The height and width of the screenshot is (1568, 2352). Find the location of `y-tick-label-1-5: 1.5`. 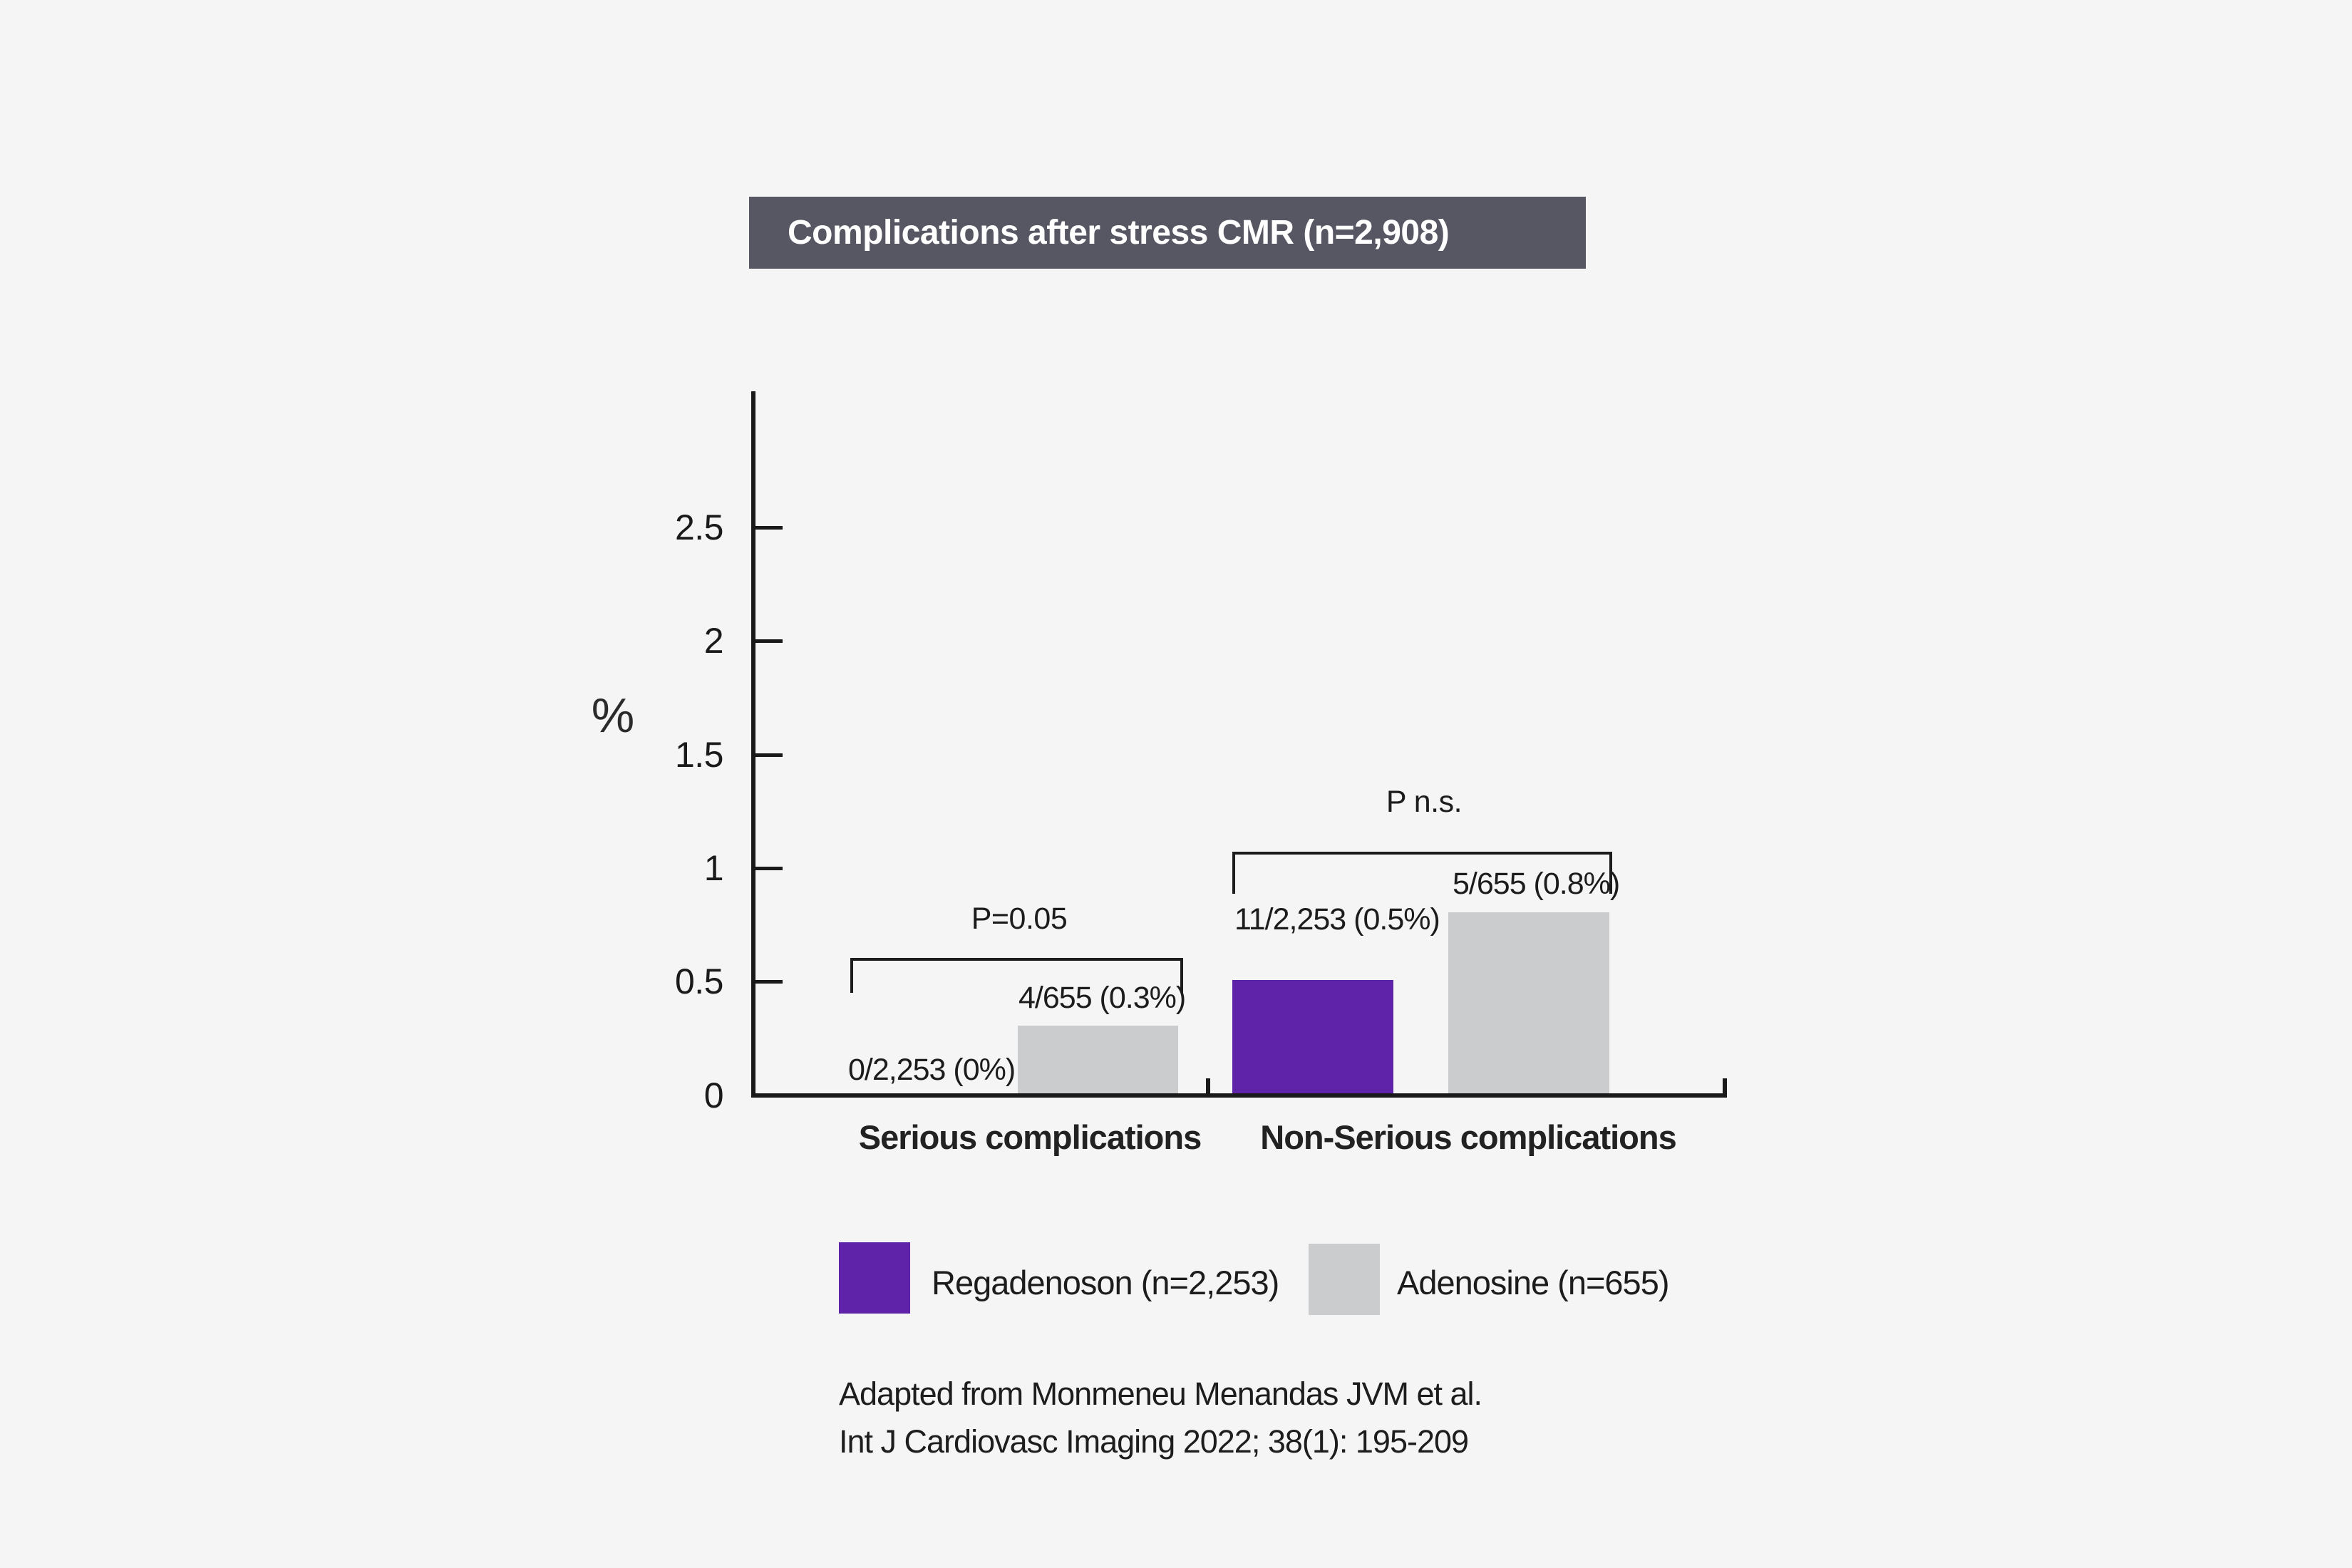

y-tick-label-1-5: 1.5 is located at coordinates (699, 755).